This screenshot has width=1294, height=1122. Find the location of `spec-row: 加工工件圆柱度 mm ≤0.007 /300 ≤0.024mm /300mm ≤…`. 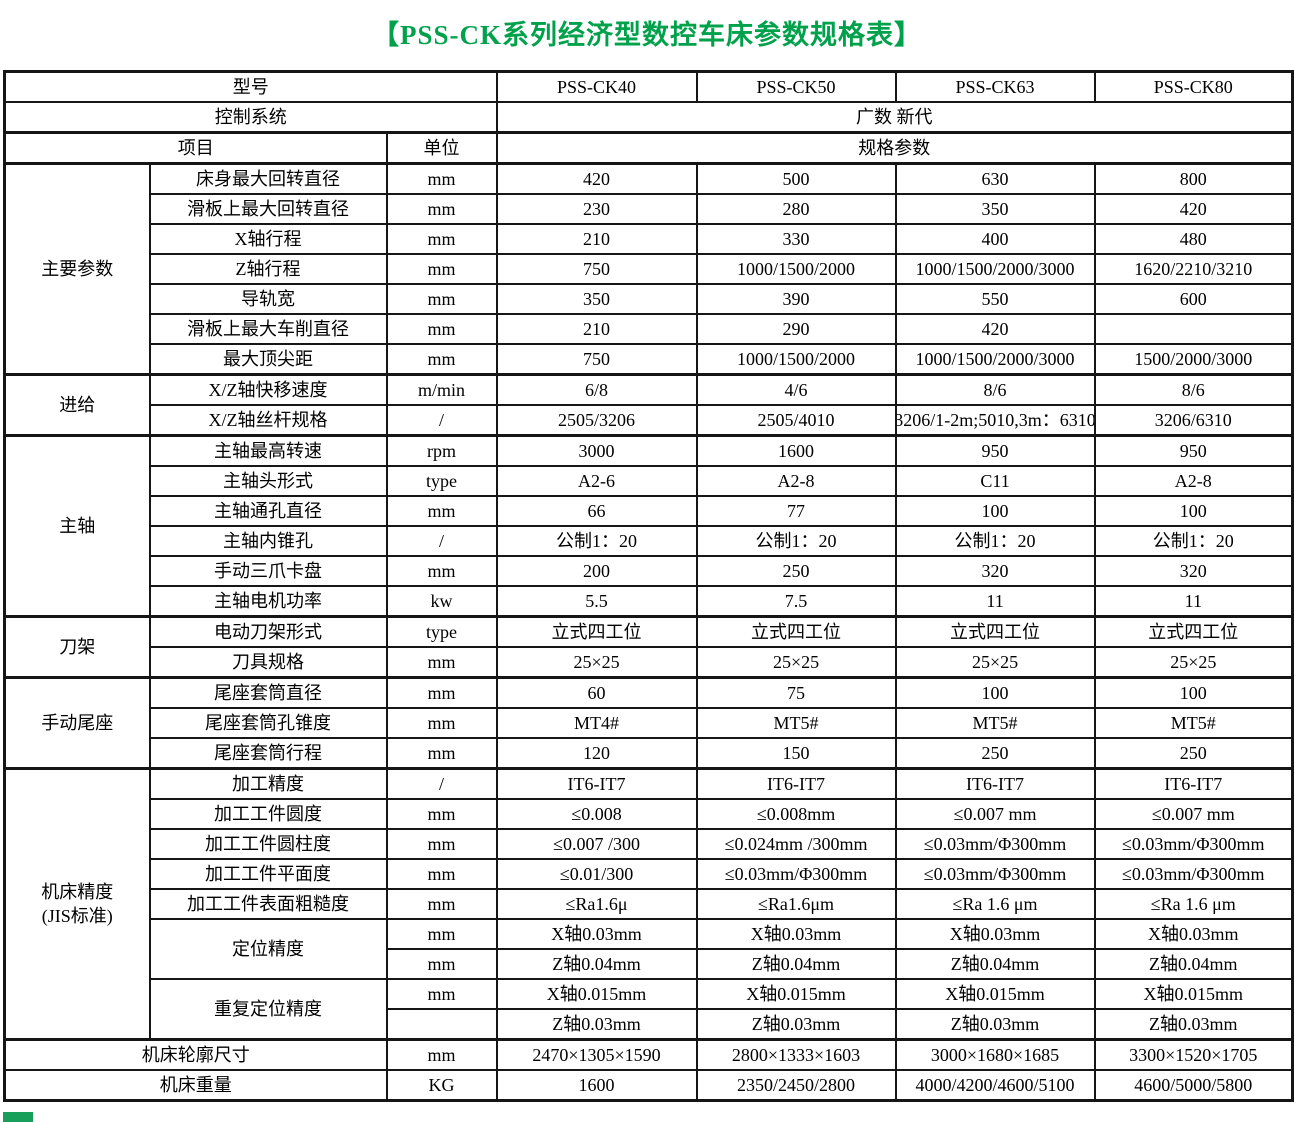

spec-row: 加工工件圆柱度 mm ≤0.007 /300 ≤0.024mm /300mm ≤… is located at coordinates (649, 844).